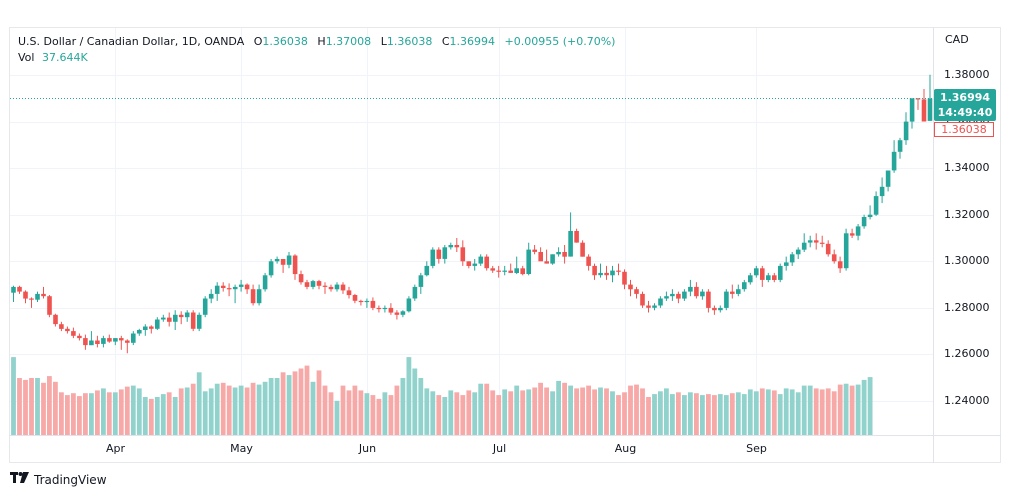 The image size is (1012, 498). I want to click on volume-bars, so click(442, 396).